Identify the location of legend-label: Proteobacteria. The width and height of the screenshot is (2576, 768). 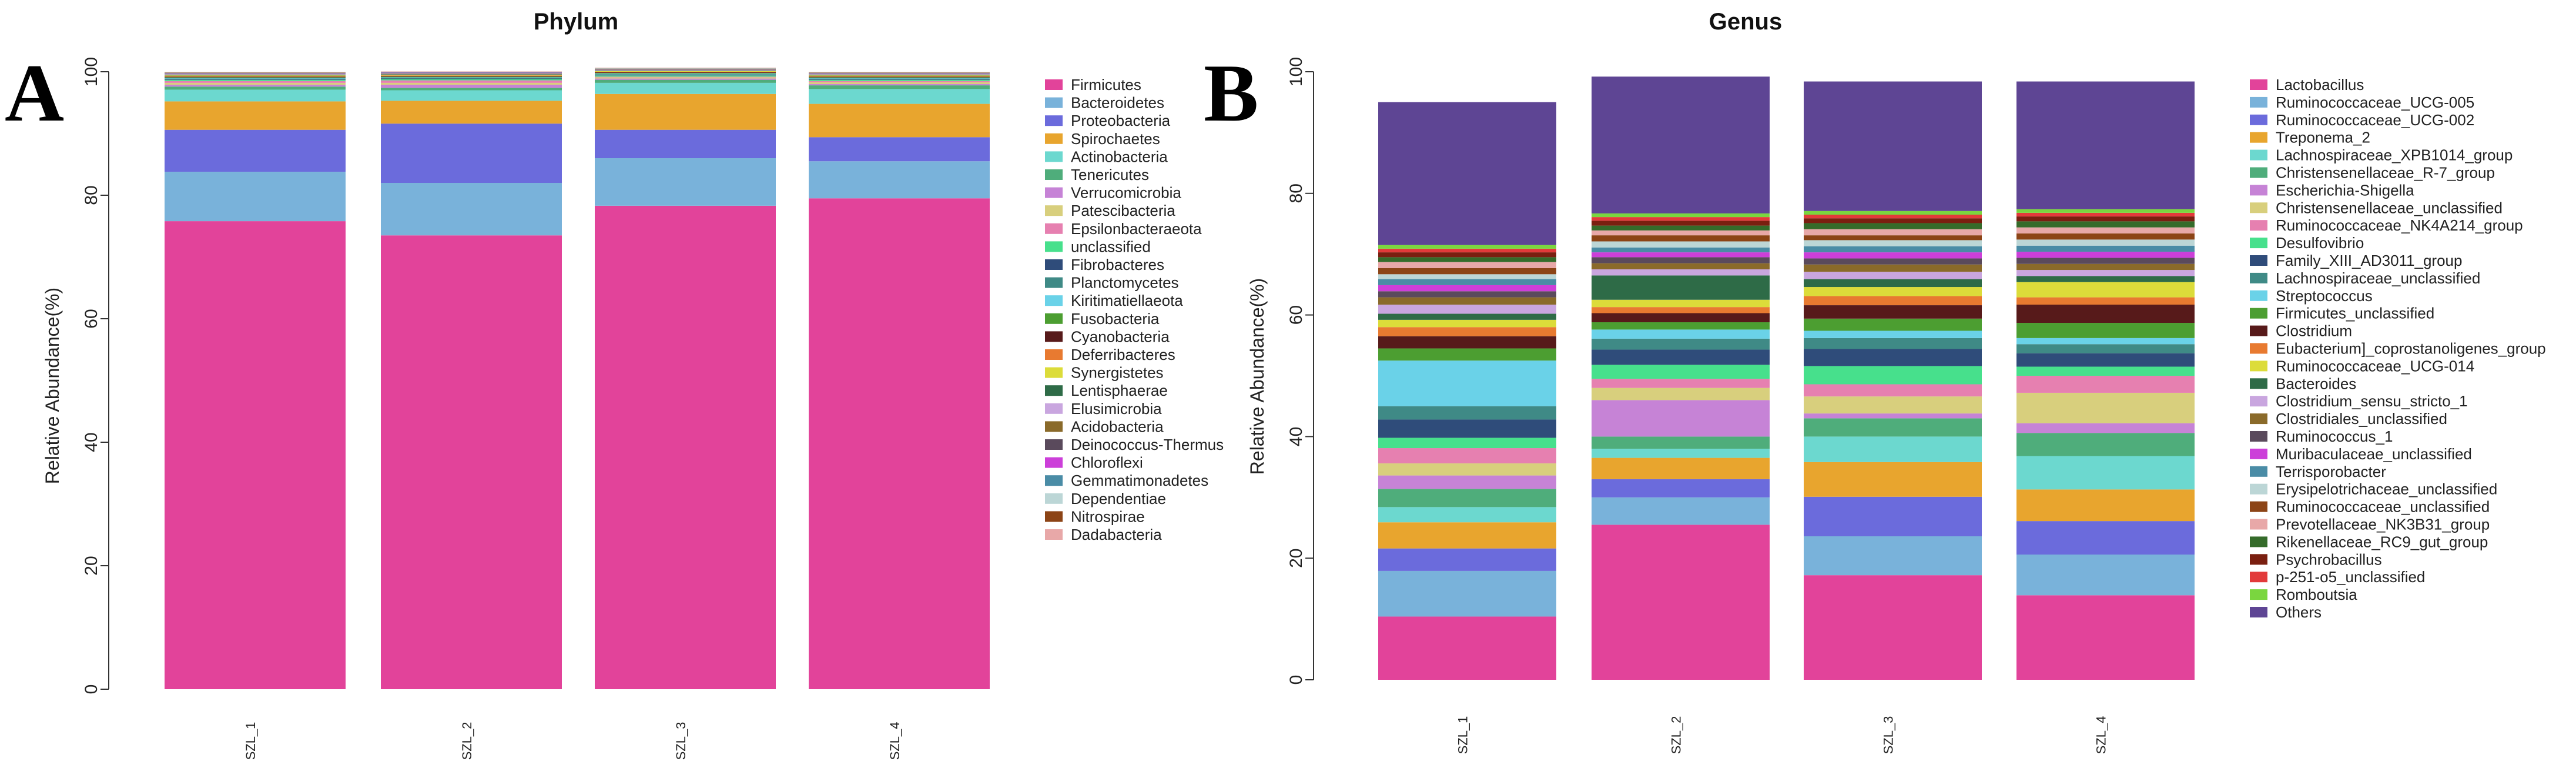
(1121, 120).